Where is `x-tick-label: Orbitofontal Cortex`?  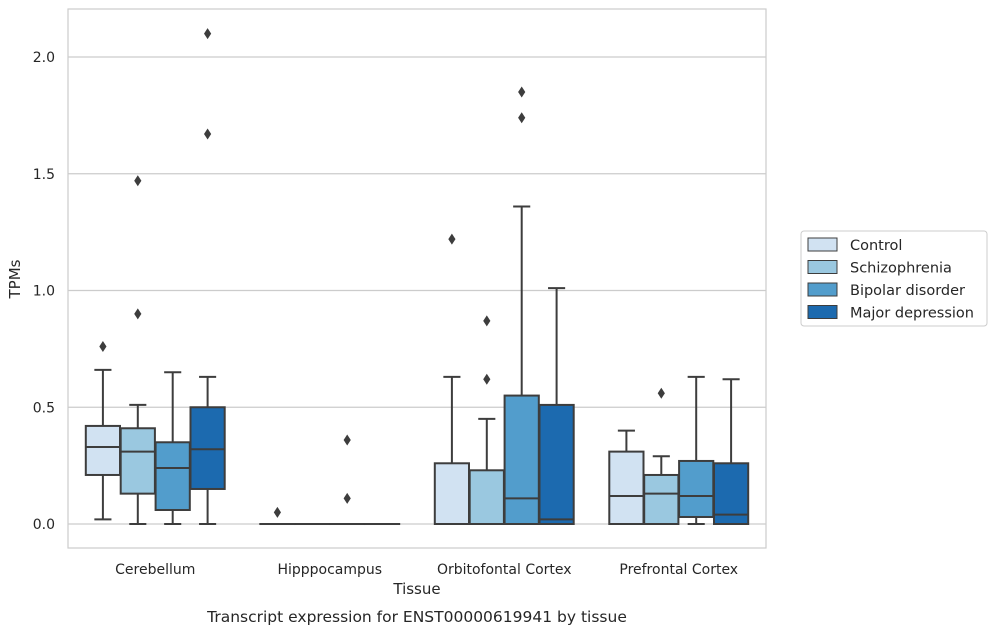
x-tick-label: Orbitofontal Cortex is located at coordinates (504, 570).